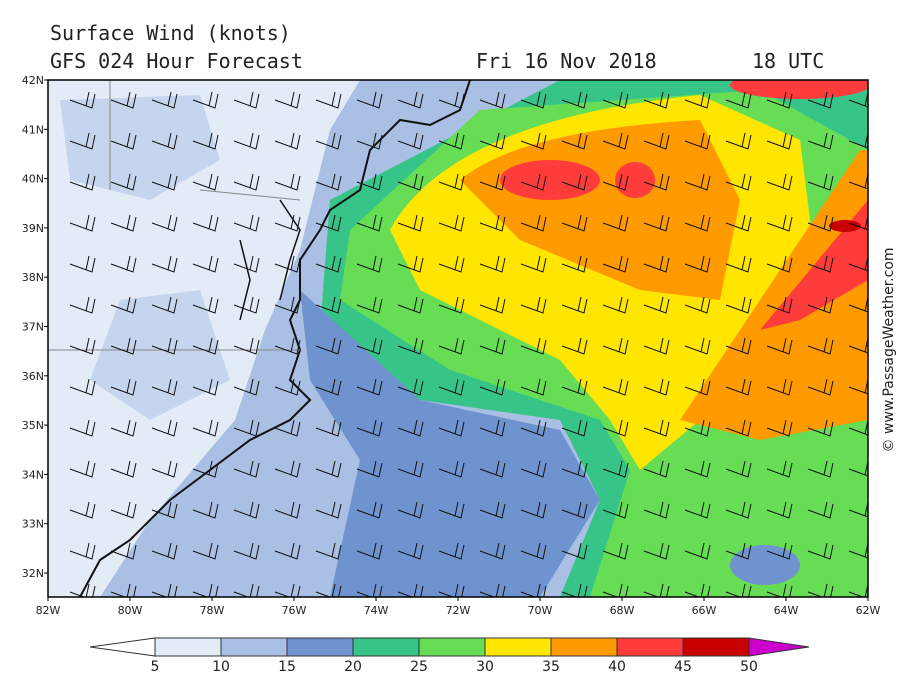 This screenshot has width=903, height=677. What do you see at coordinates (33, 376) in the screenshot?
I see `lat-label: 36N` at bounding box center [33, 376].